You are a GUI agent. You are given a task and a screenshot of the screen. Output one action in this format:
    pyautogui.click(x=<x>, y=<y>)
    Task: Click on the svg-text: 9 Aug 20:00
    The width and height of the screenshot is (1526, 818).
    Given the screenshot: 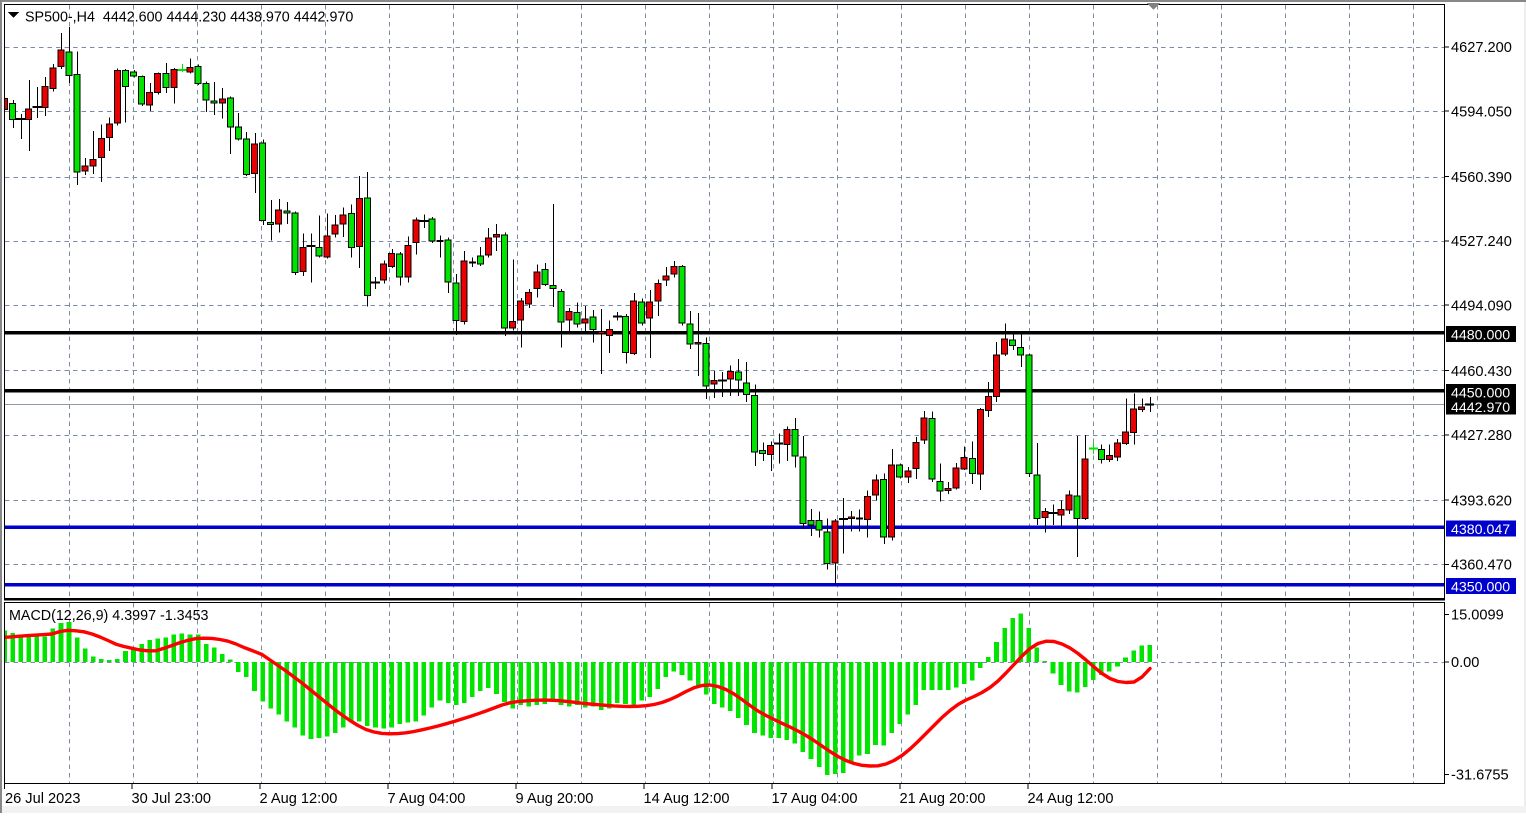 What is the action you would take?
    pyautogui.click(x=555, y=799)
    